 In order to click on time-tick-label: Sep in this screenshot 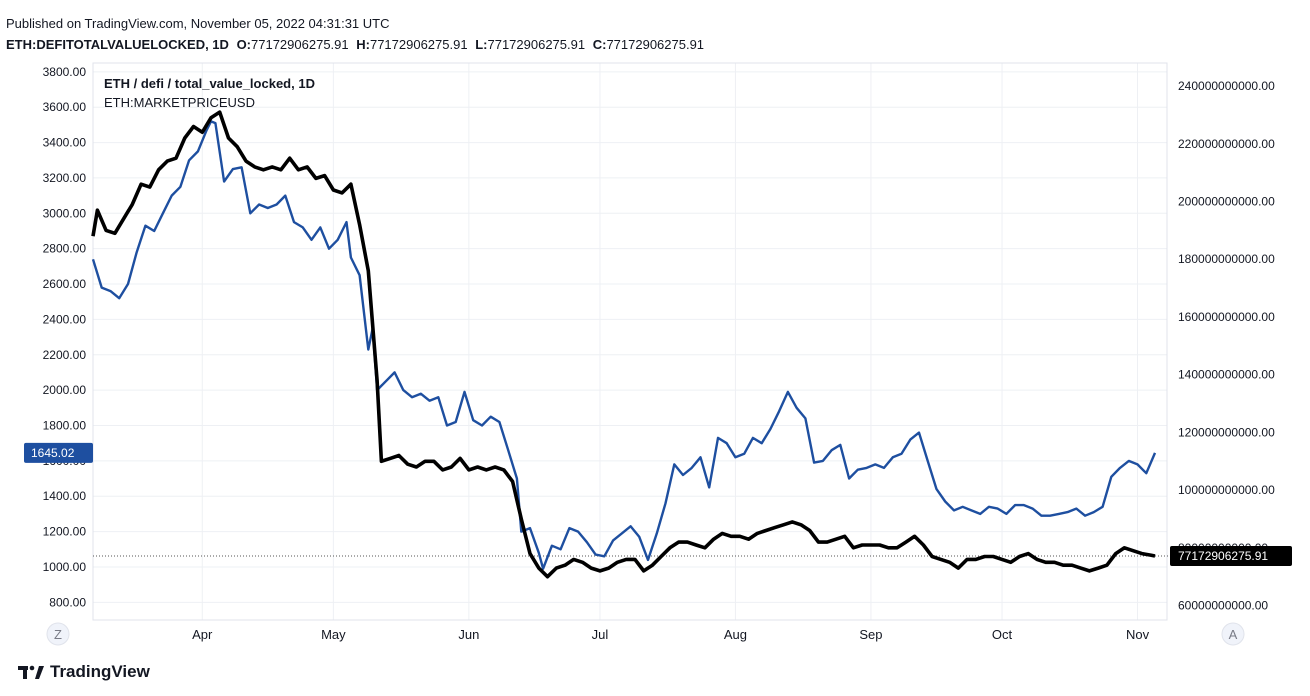, I will do `click(870, 634)`.